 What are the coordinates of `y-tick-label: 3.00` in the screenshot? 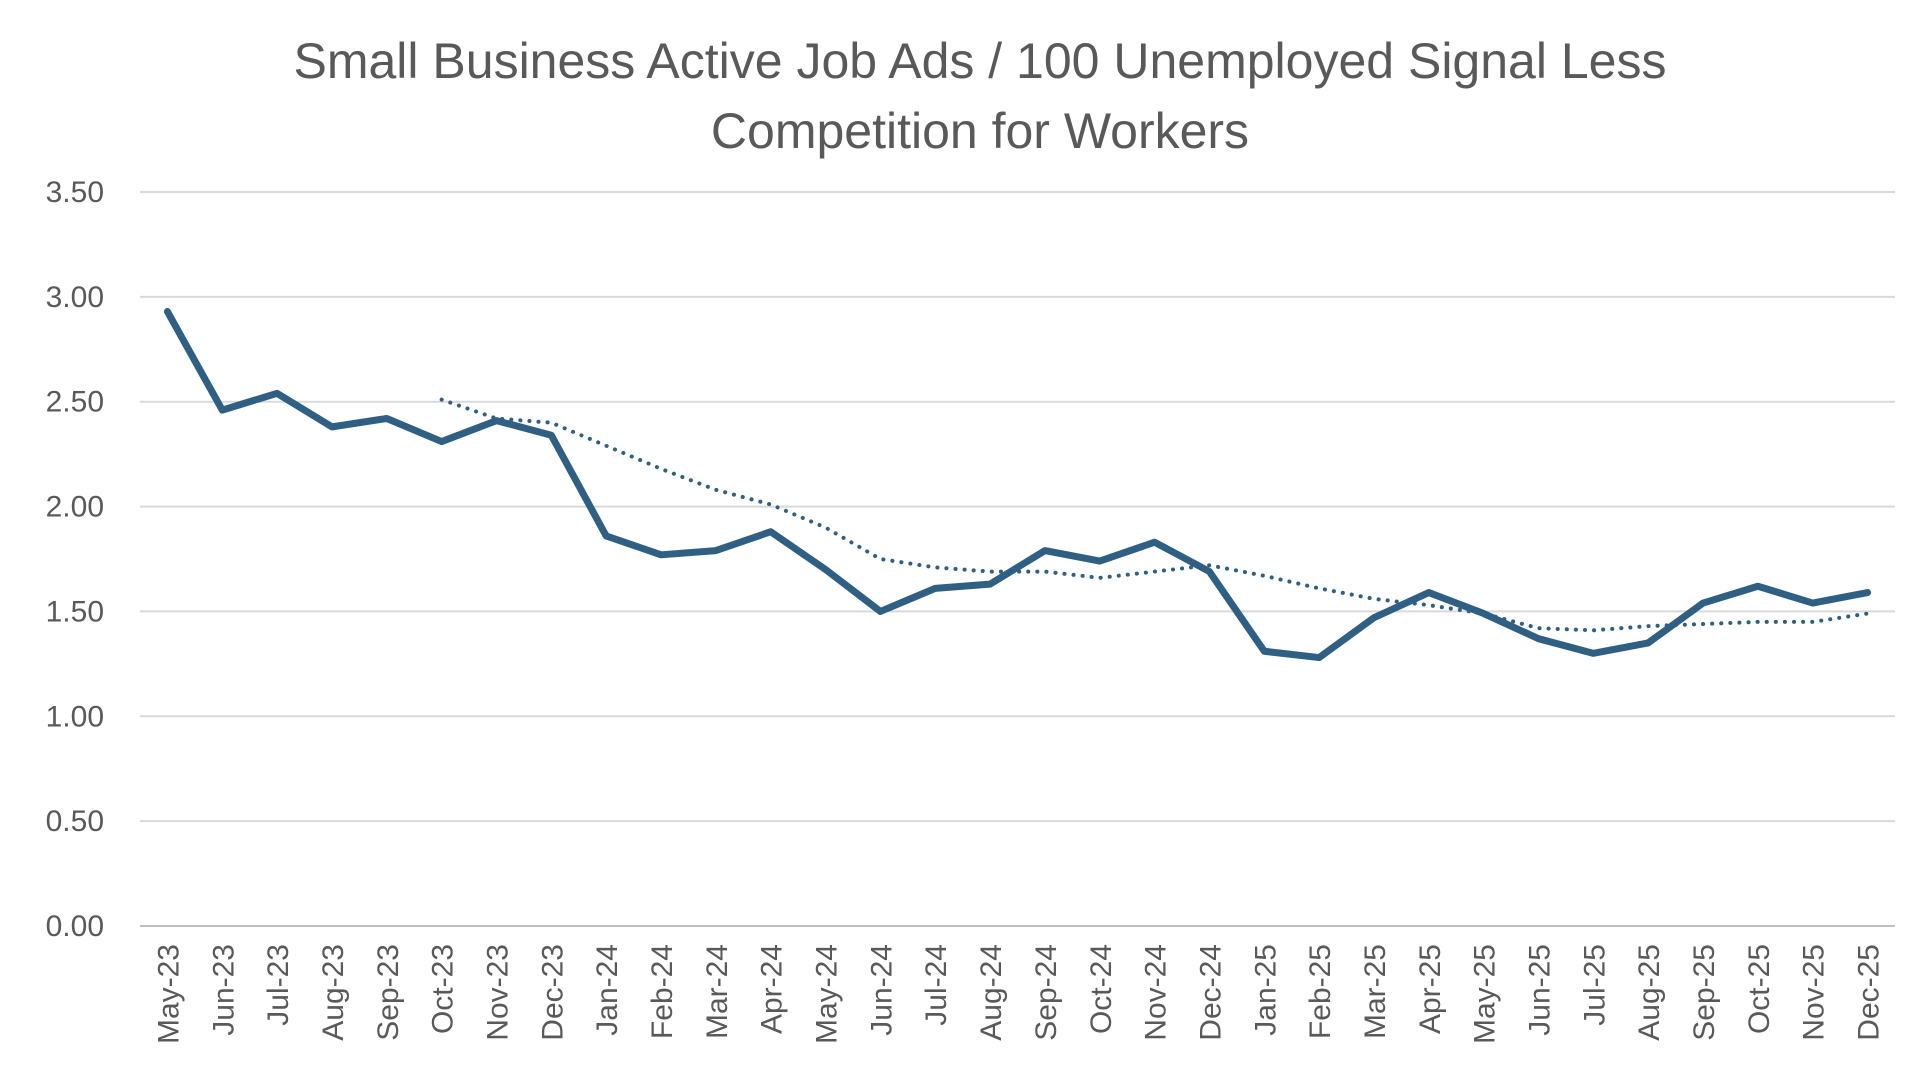 It's located at (75, 297).